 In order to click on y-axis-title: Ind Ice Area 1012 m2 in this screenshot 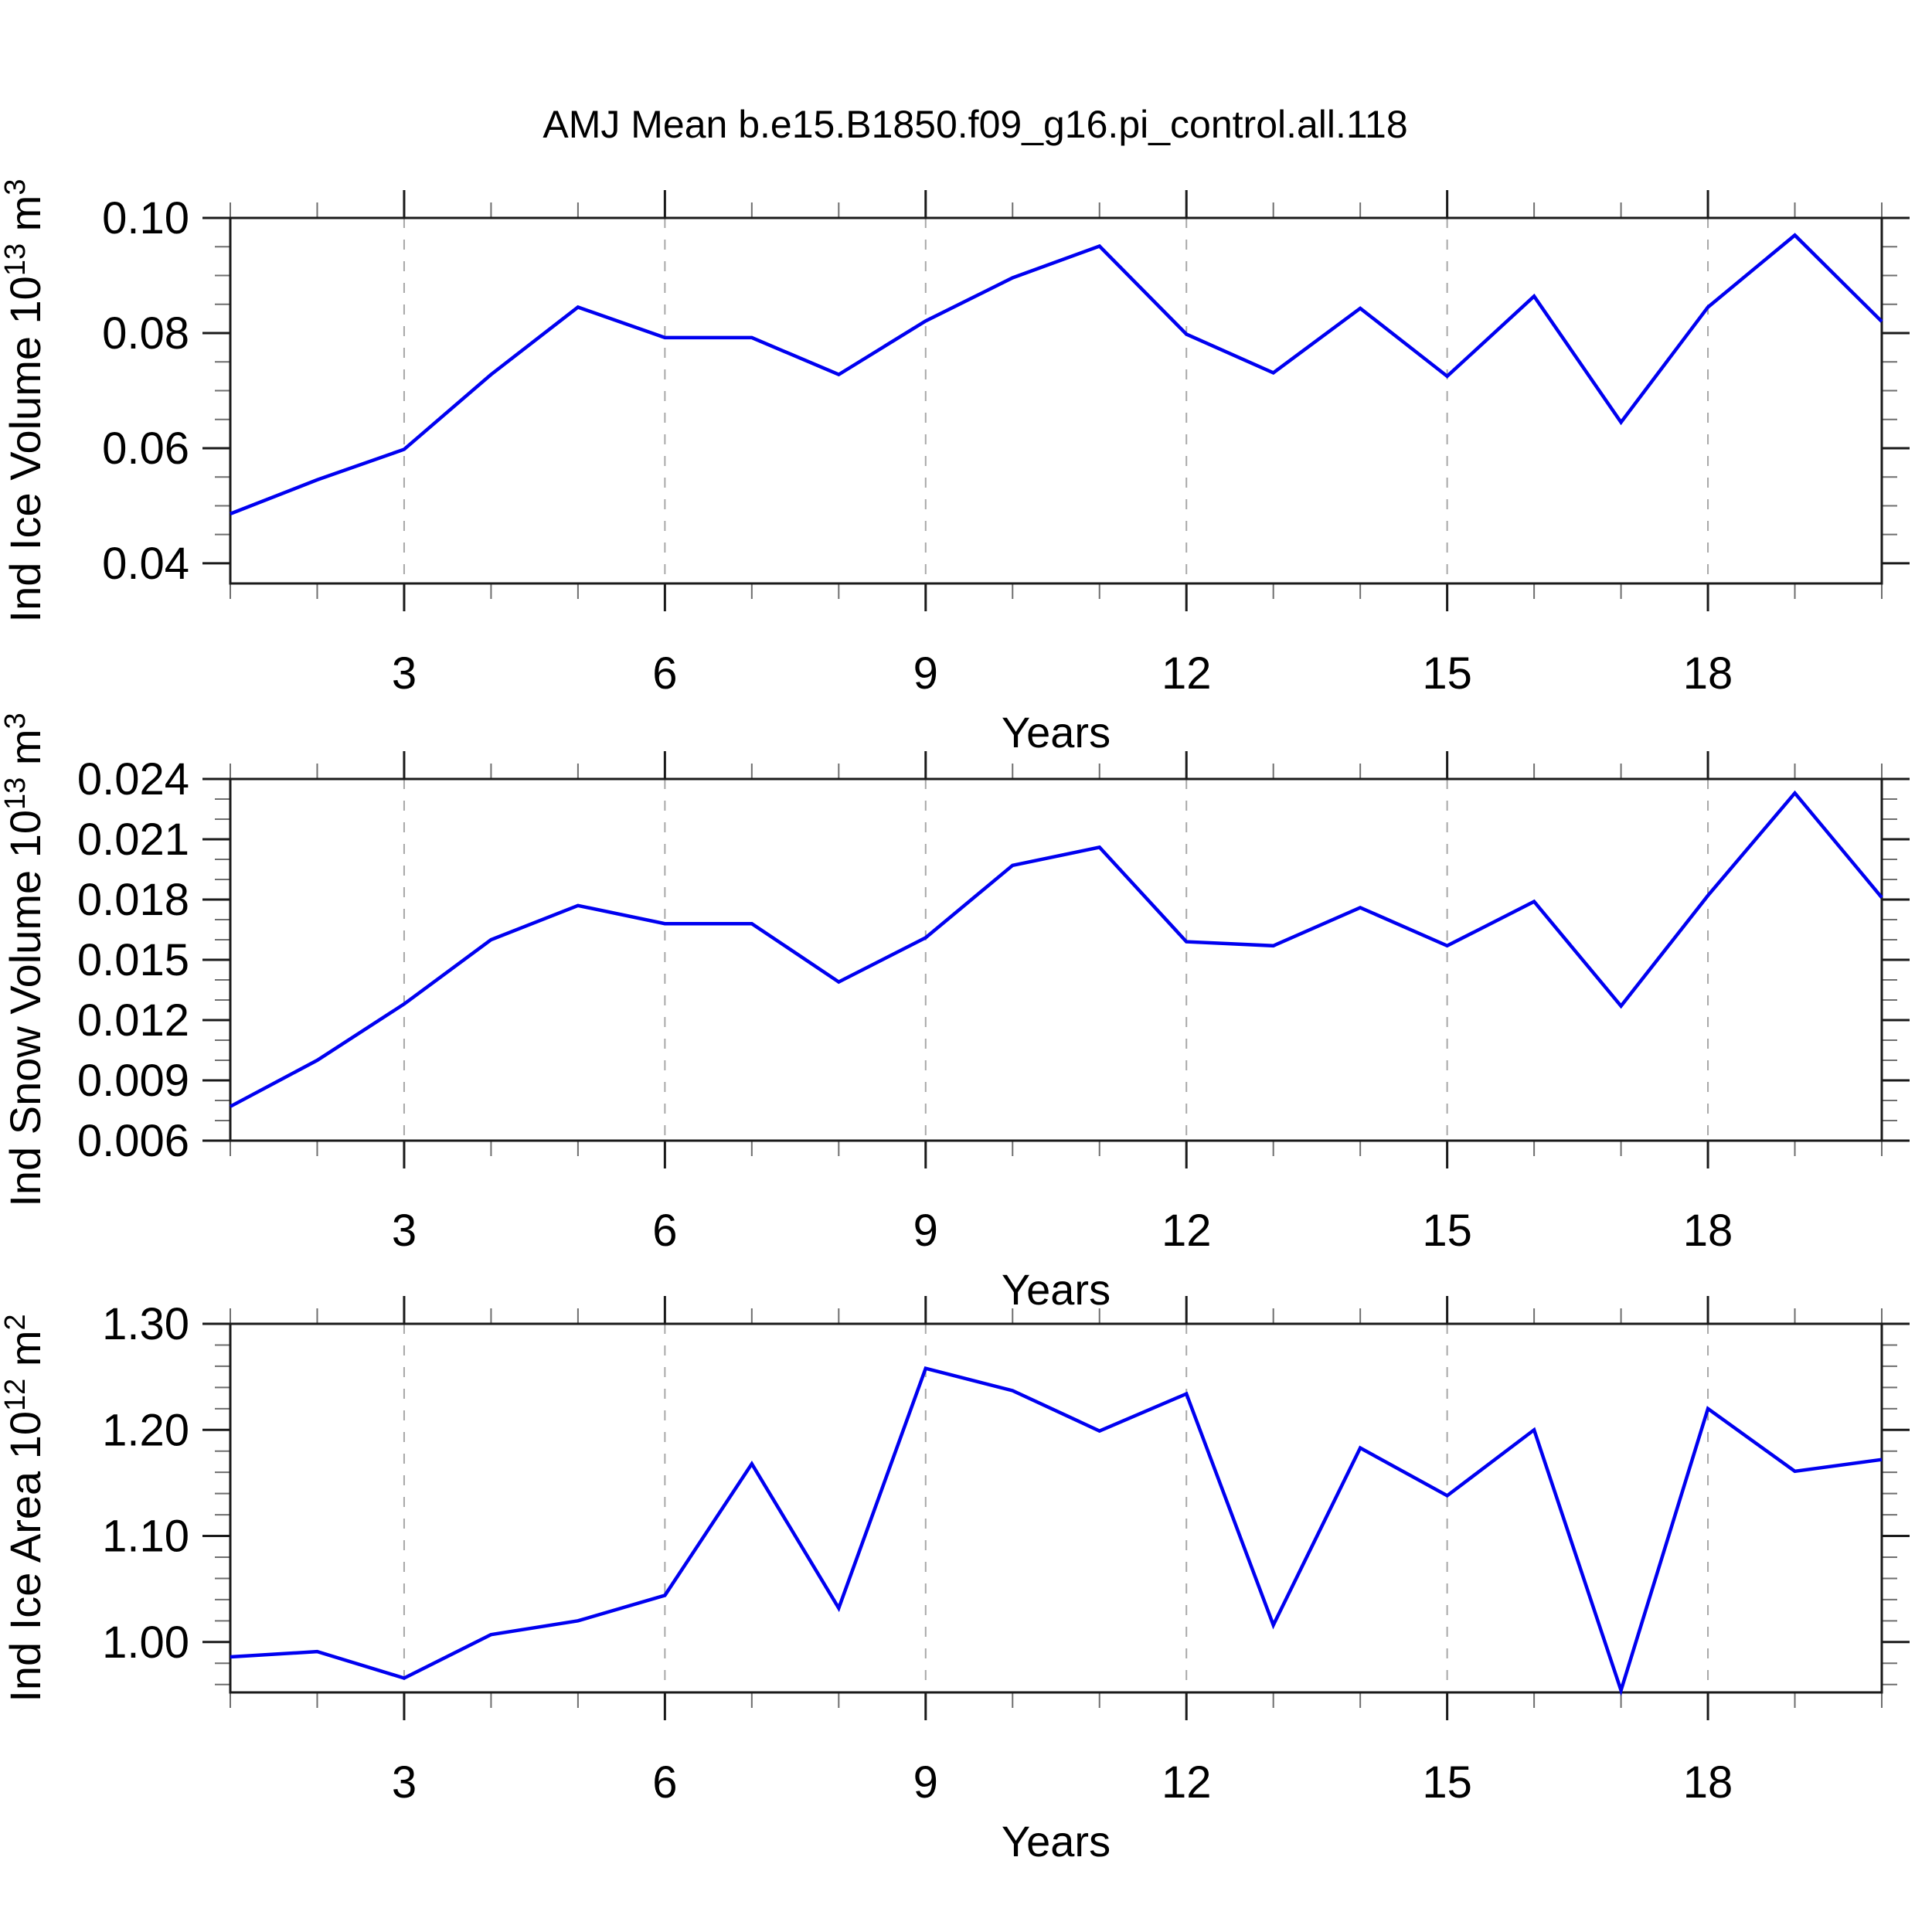, I will do `click(25, 1508)`.